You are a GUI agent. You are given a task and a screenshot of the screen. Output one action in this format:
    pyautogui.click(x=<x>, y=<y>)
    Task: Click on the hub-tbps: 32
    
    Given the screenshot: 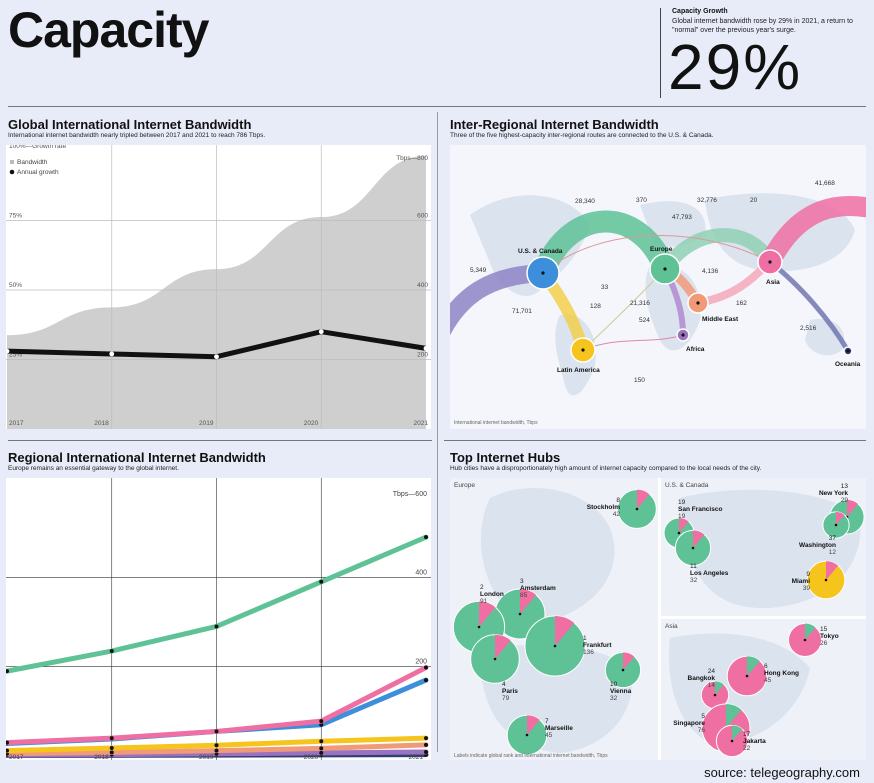 What is the action you would take?
    pyautogui.click(x=614, y=698)
    